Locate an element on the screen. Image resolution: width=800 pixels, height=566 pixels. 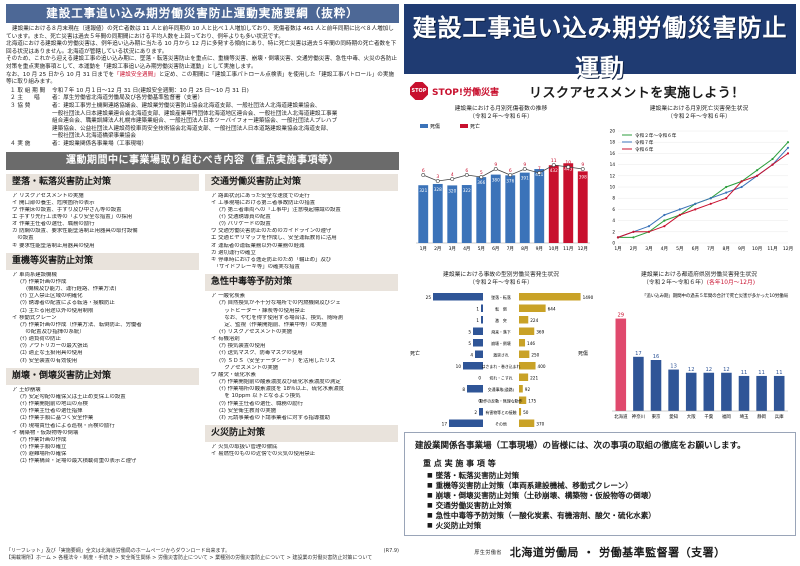
y-tick-label: 6 is located at coordinates (613, 209).